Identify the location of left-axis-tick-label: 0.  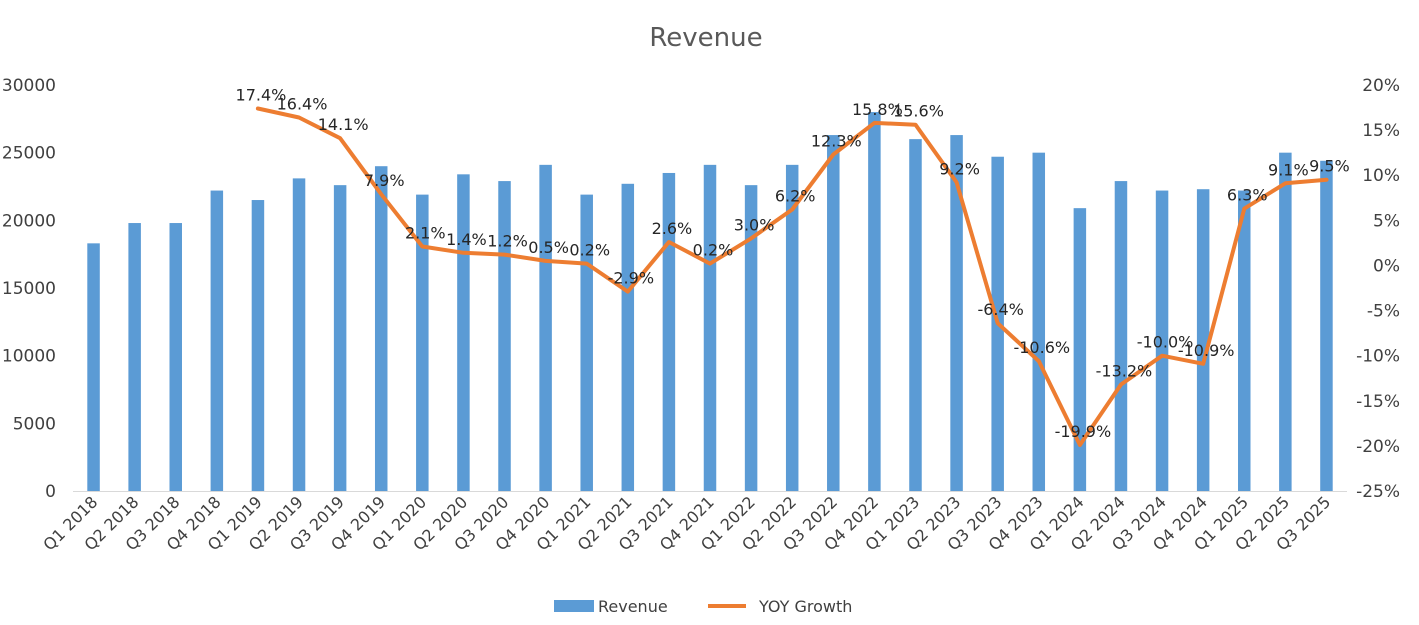
(50, 492).